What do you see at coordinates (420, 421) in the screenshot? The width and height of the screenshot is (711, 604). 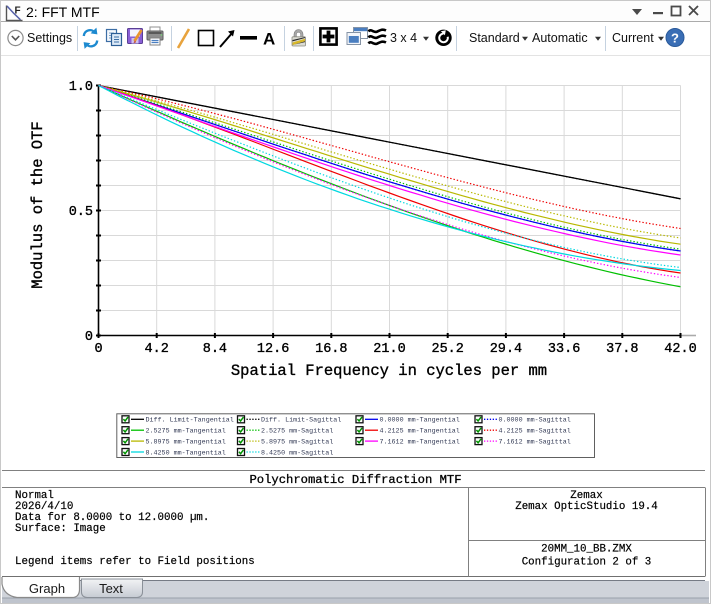 I see `svg-text: 0.0000 mm-Tangential` at bounding box center [420, 421].